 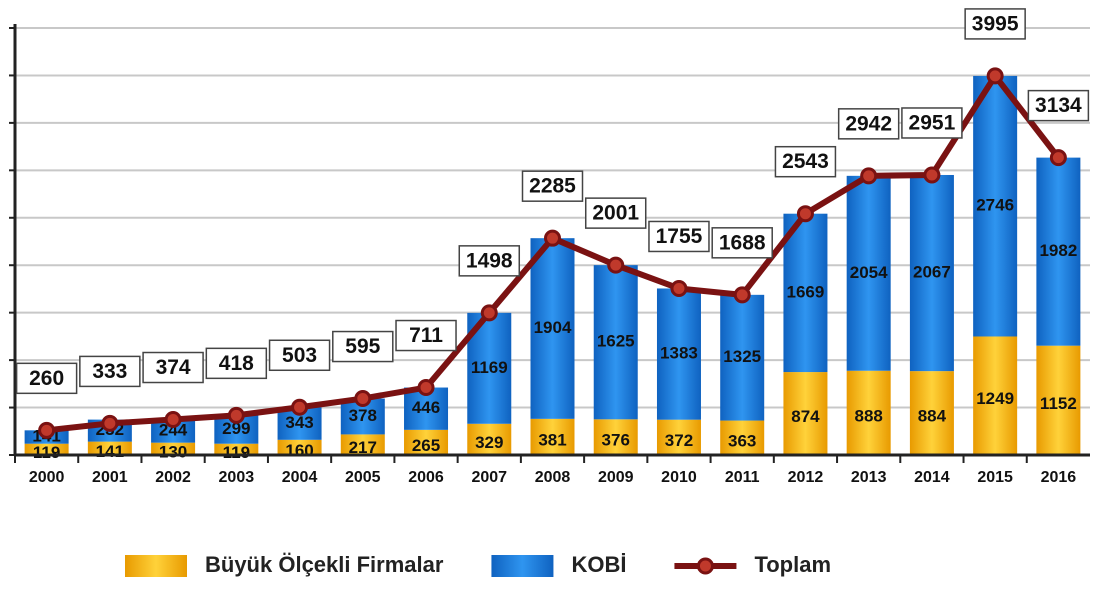 What do you see at coordinates (489, 477) in the screenshot?
I see `x-tick-label: 2007` at bounding box center [489, 477].